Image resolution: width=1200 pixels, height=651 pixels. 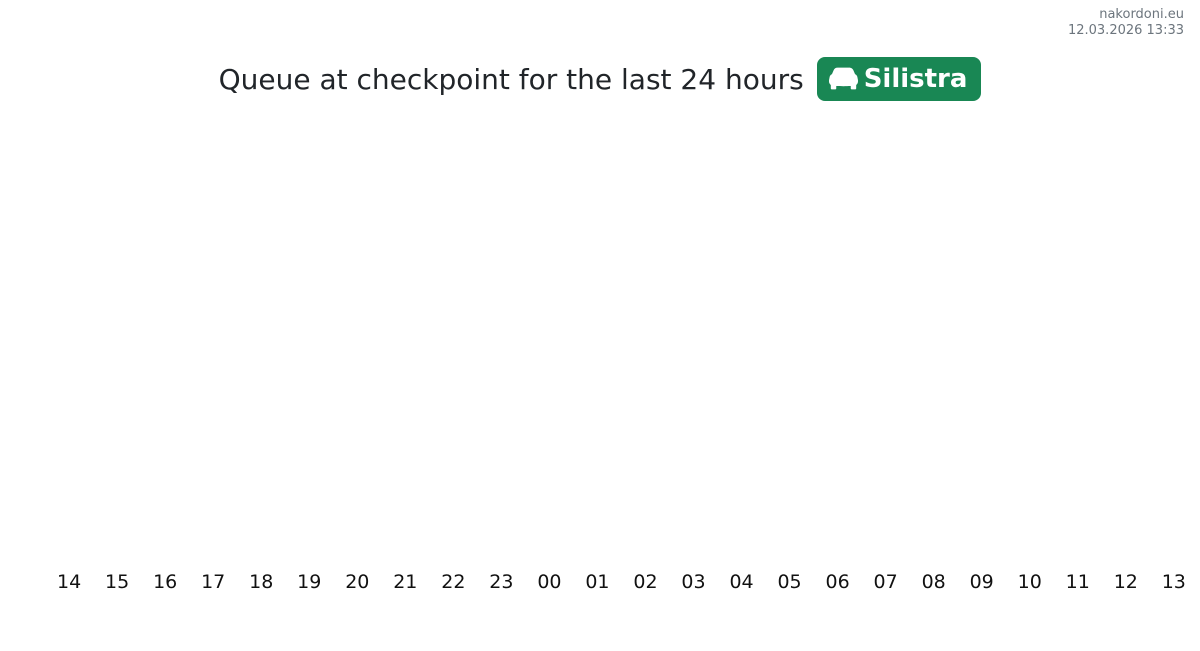 What do you see at coordinates (549, 582) in the screenshot?
I see `x-axis-tick: 00` at bounding box center [549, 582].